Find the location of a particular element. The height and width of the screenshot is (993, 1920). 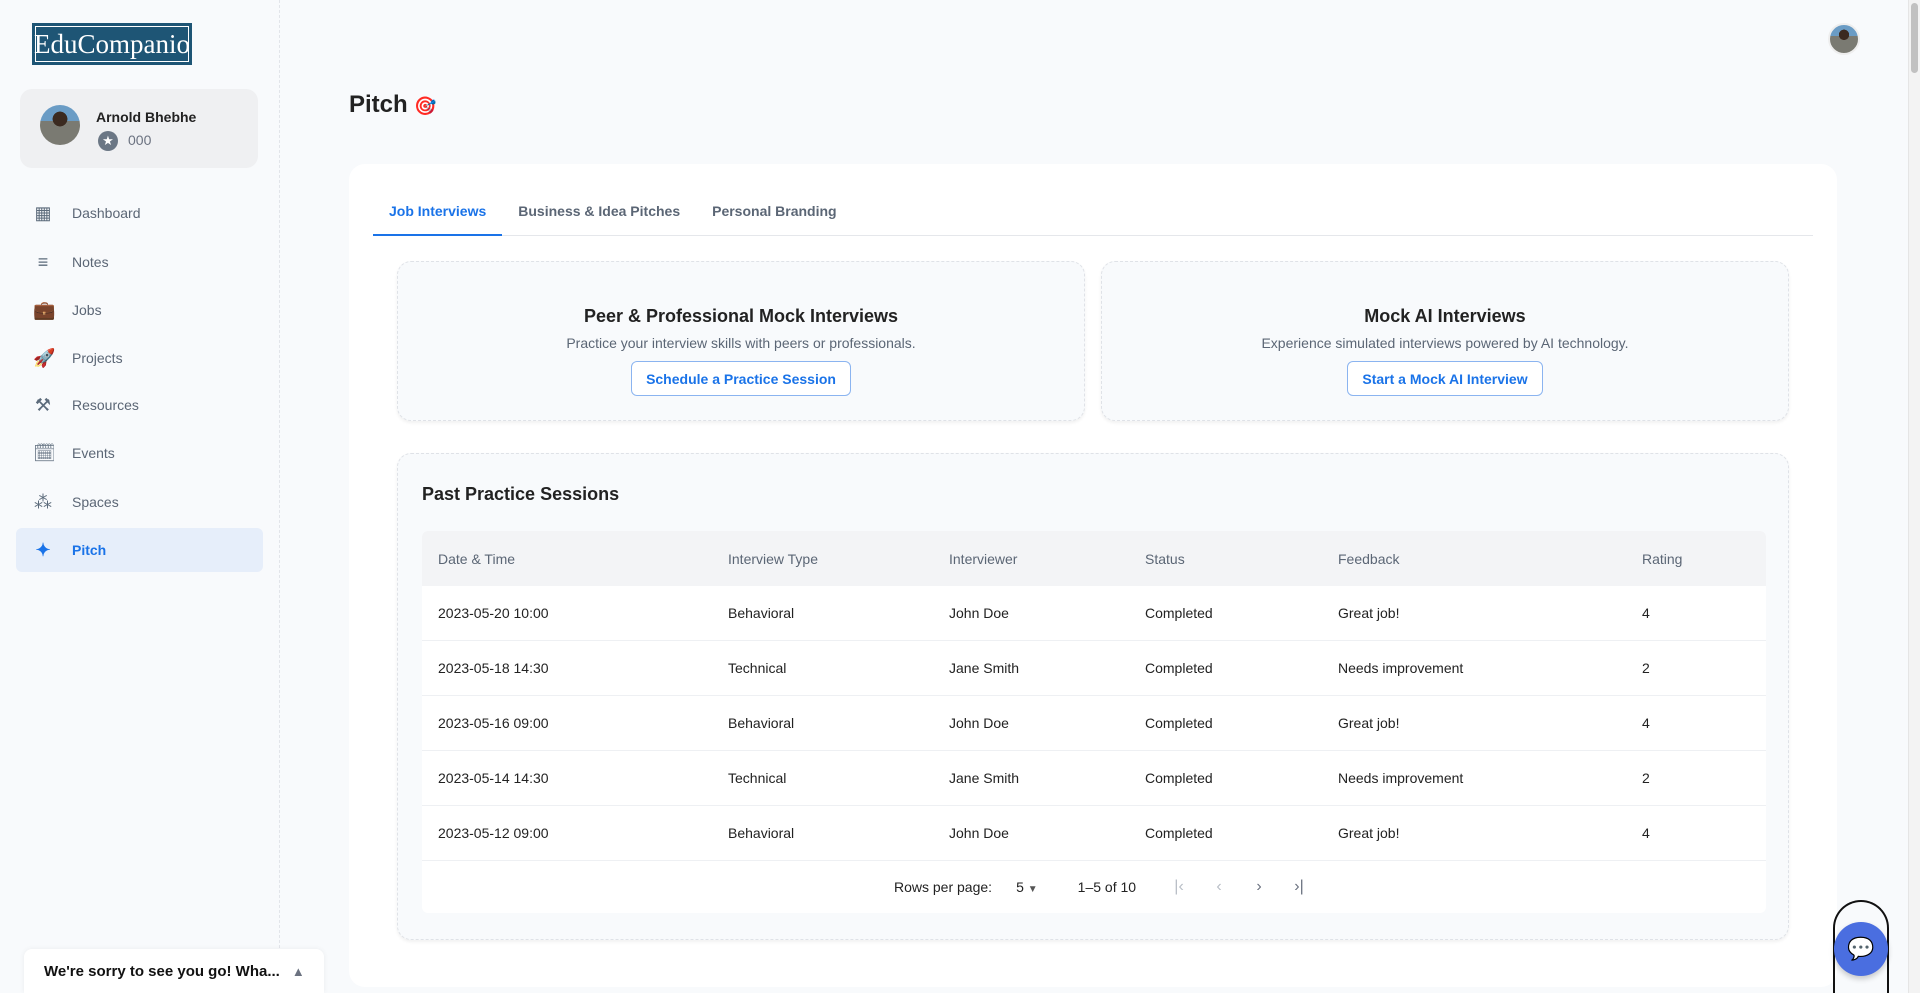

caret-down-icon: ▼ is located at coordinates (1032, 889).